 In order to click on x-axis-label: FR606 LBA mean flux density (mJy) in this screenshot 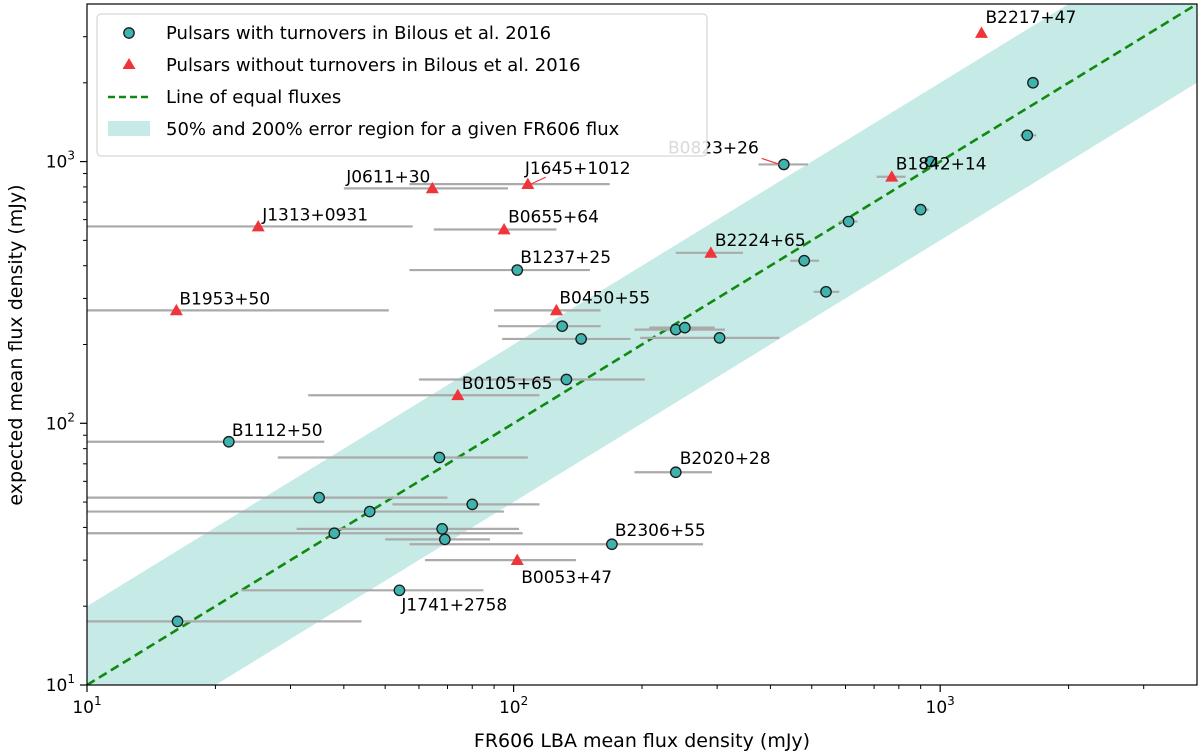, I will do `click(642, 741)`.